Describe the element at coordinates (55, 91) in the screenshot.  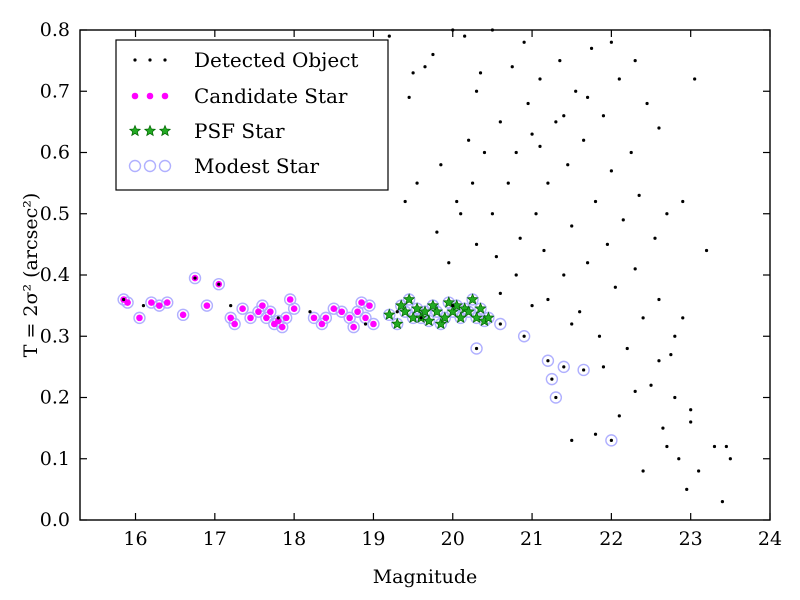
I see `y-tick-label: 0.7` at that location.